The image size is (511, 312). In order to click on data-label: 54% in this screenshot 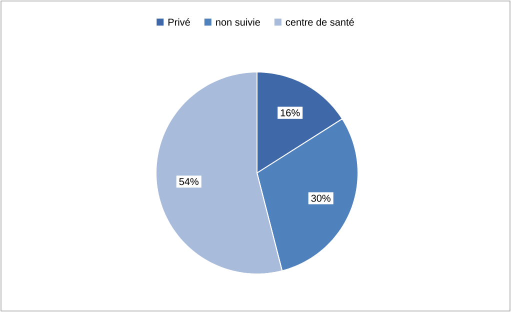, I will do `click(189, 182)`.